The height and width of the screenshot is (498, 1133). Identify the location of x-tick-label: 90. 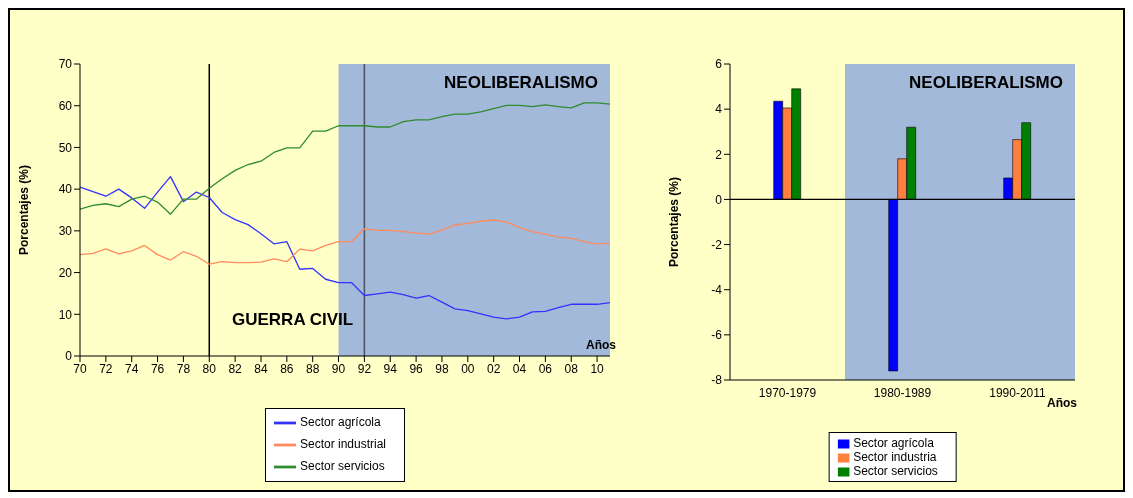
(338, 368).